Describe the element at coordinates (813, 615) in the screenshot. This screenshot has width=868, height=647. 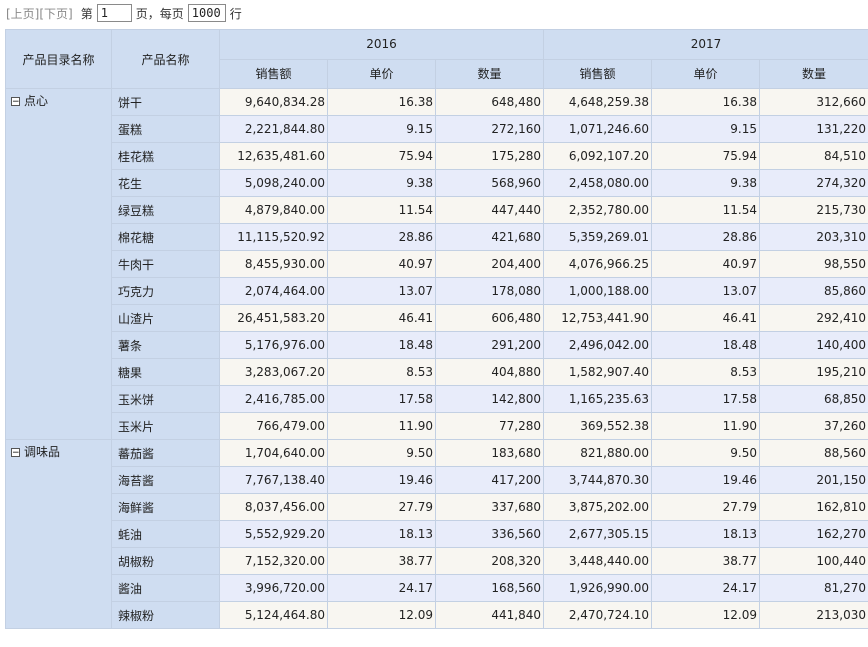
I see `qty-2017-cell: 213,030` at that location.